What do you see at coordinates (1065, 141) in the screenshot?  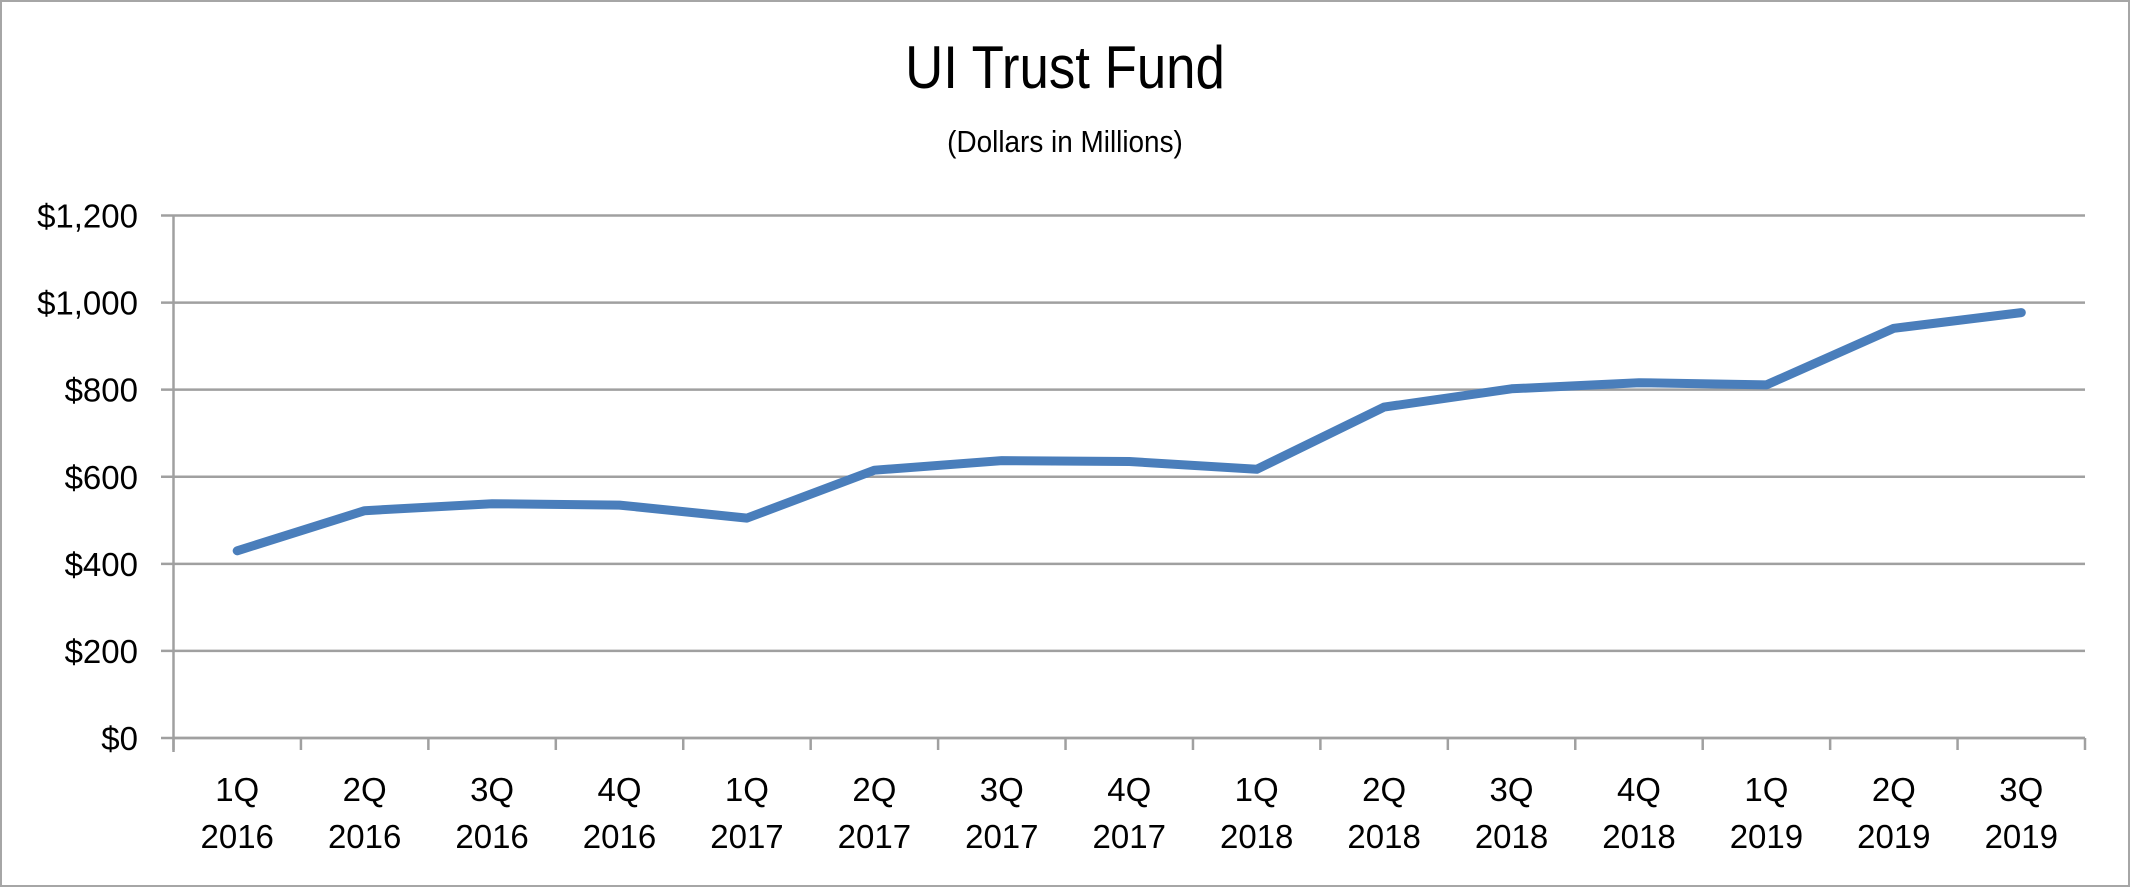 I see `chart-subtitle: (Dollars in Millions)` at bounding box center [1065, 141].